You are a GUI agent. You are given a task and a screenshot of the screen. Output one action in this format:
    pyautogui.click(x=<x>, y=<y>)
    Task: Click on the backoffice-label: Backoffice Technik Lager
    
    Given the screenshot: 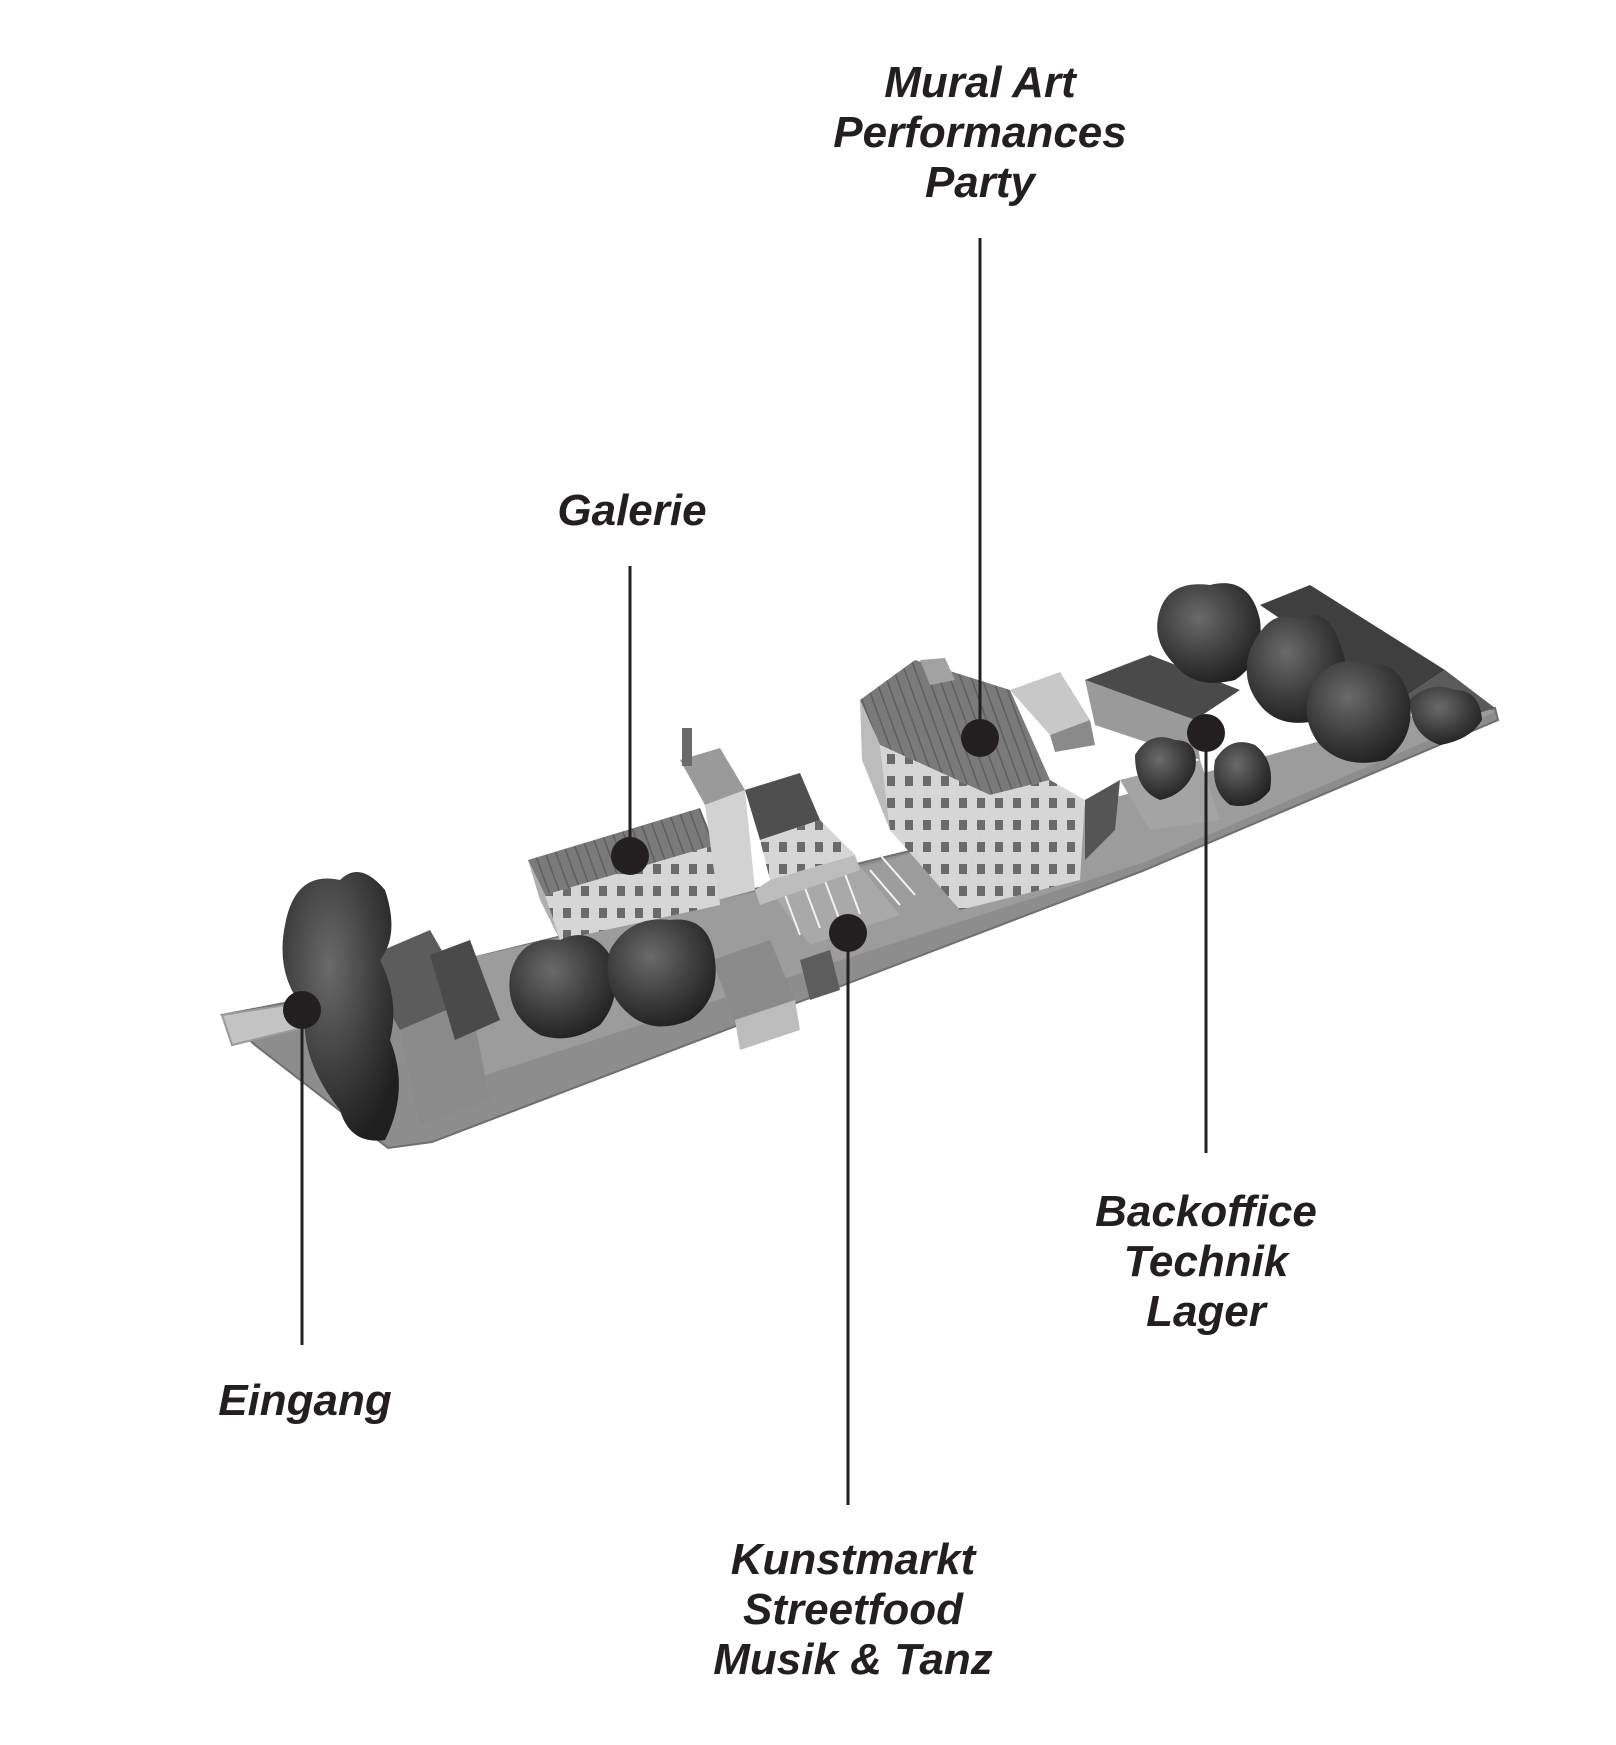 What is the action you would take?
    pyautogui.click(x=1206, y=1262)
    